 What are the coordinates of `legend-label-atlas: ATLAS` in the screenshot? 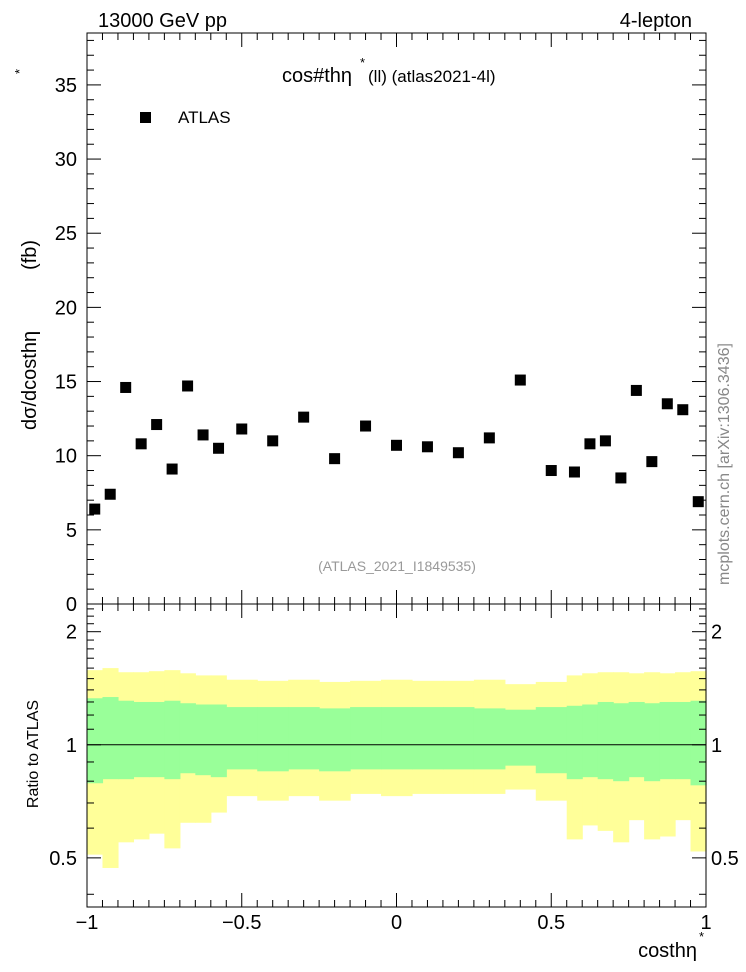 It's located at (204, 117).